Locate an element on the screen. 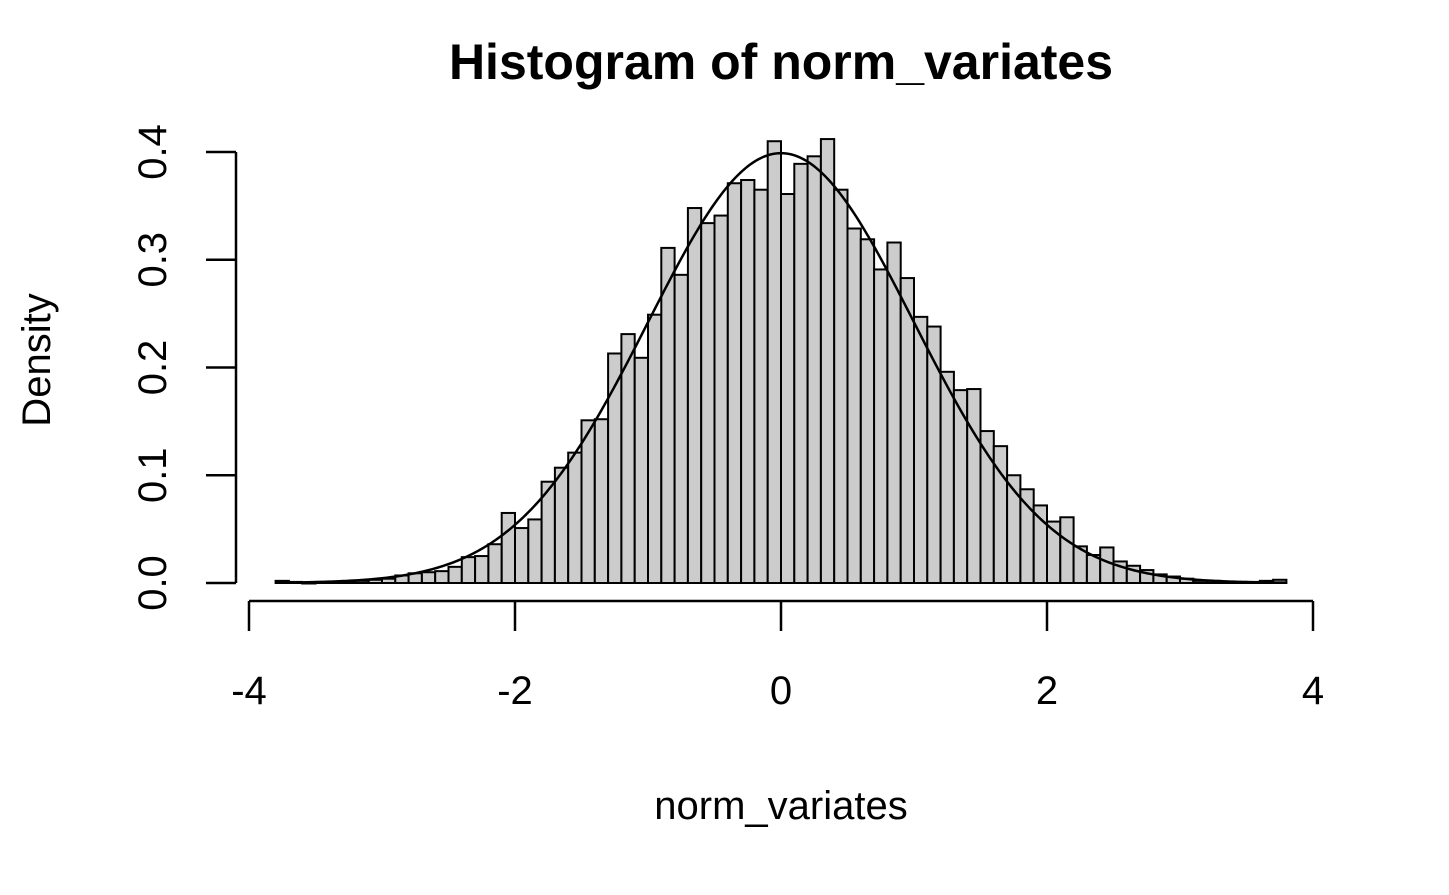 This screenshot has width=1449, height=895. x-axis-label: norm_variates is located at coordinates (780, 806).